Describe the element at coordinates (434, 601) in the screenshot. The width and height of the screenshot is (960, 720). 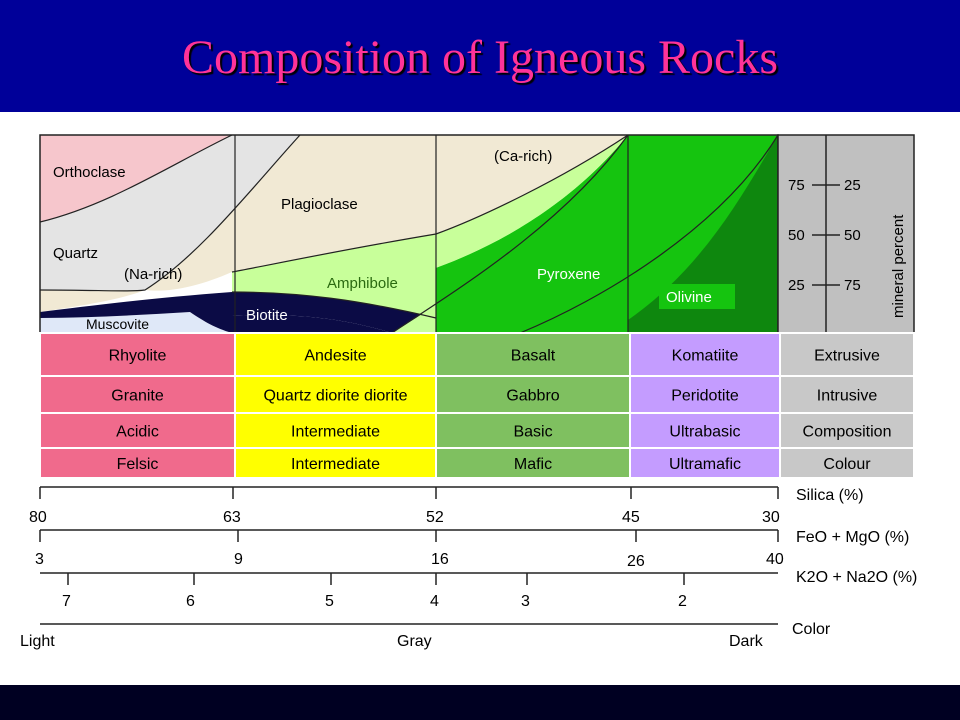
I see `alkali-tick-label-4: 4` at that location.